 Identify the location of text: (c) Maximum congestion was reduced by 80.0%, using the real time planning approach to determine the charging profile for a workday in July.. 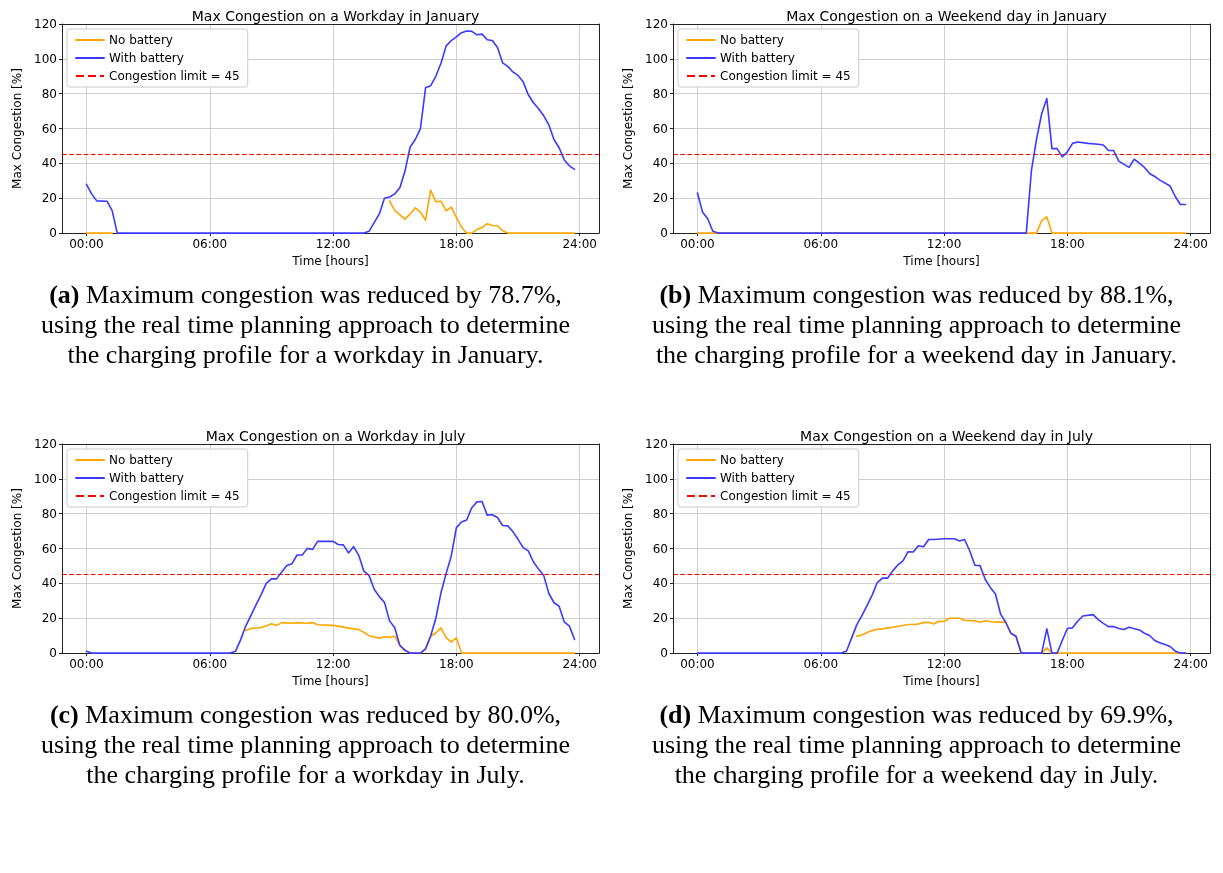
(305, 744).